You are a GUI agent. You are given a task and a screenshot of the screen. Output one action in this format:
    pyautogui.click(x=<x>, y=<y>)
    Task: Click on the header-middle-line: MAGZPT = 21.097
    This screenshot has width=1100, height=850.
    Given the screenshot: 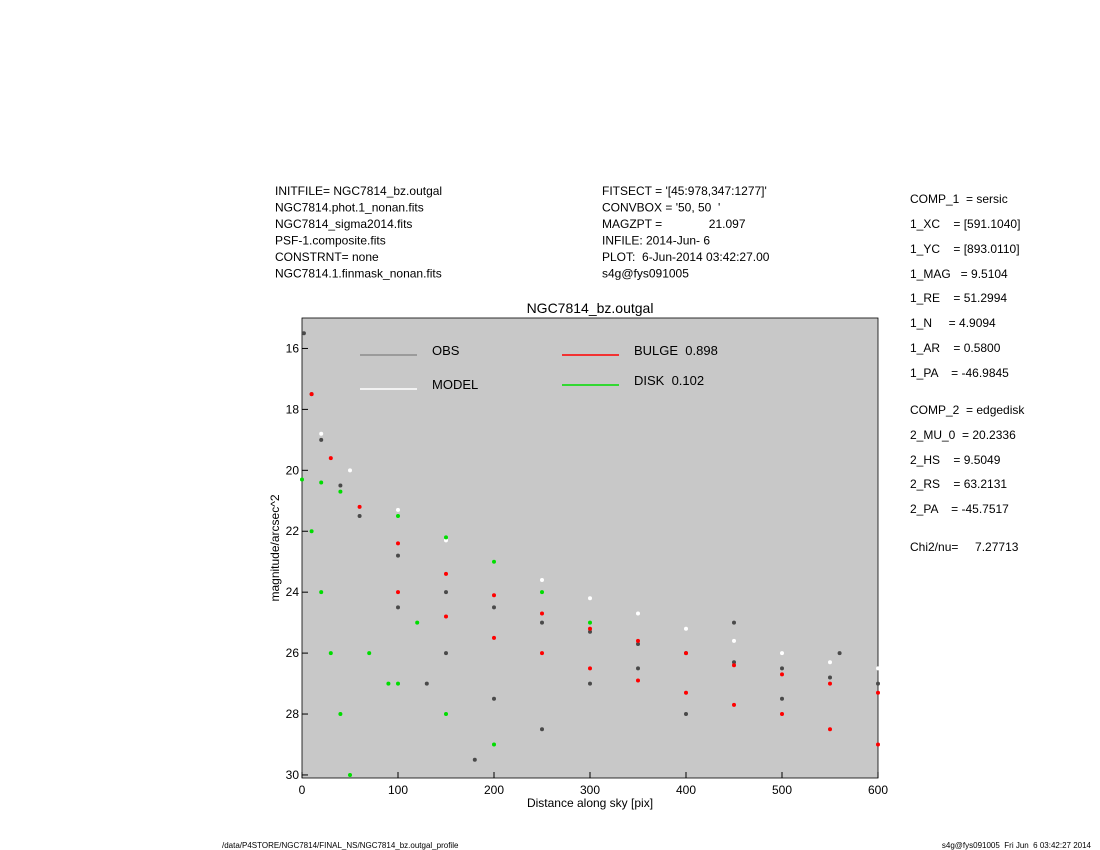 What is the action you would take?
    pyautogui.click(x=674, y=224)
    